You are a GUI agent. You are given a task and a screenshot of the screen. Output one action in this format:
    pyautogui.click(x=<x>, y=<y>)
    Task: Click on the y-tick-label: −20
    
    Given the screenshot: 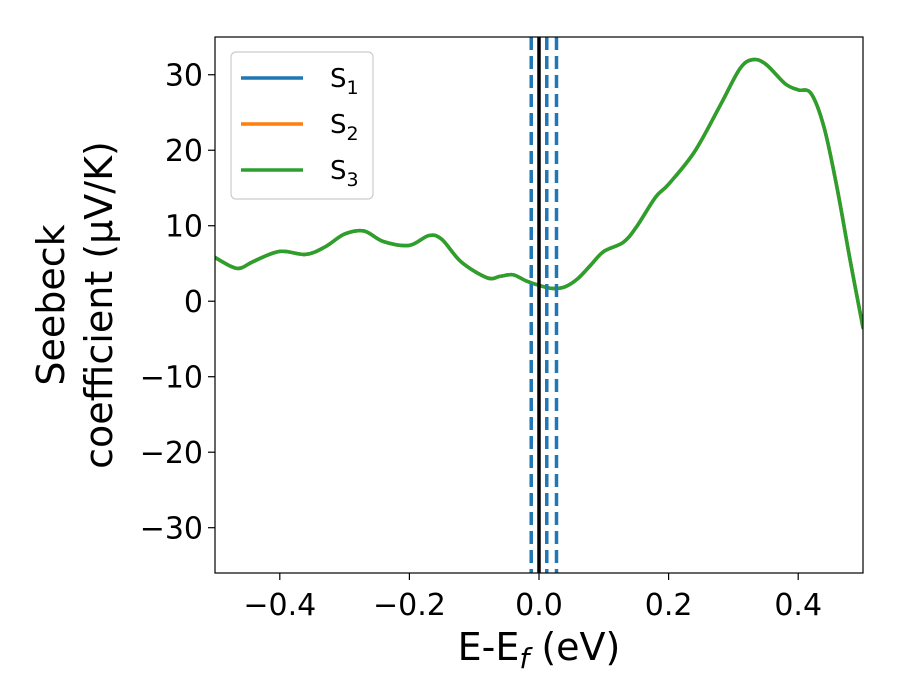 What is the action you would take?
    pyautogui.click(x=171, y=453)
    